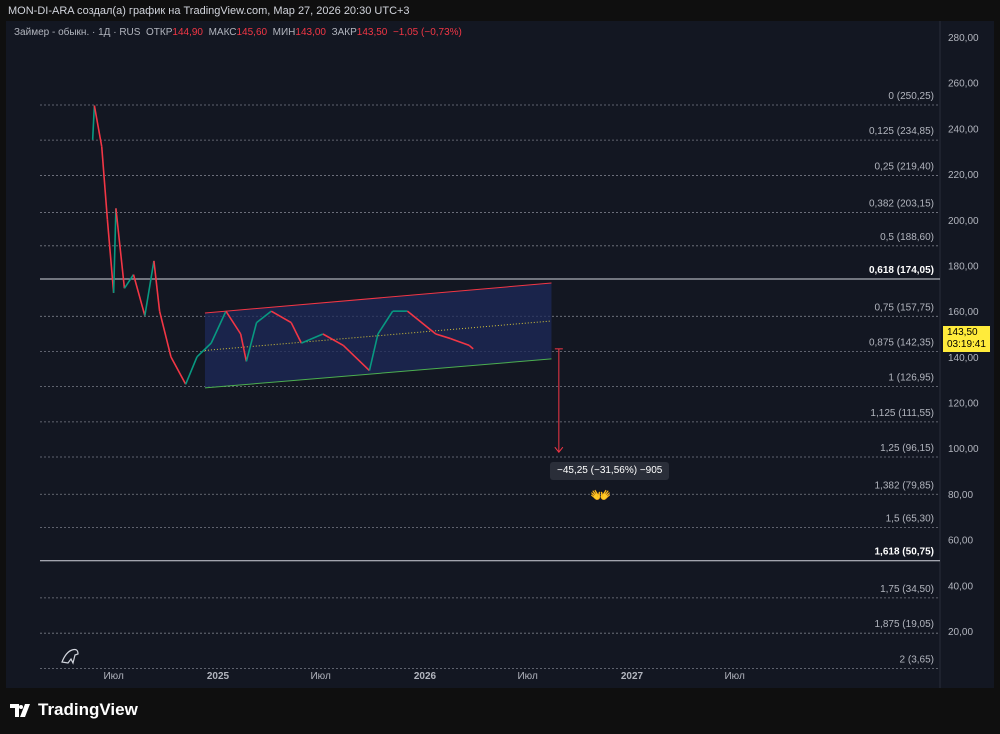 The height and width of the screenshot is (734, 1000). I want to click on open-label: ОТКР, so click(159, 32).